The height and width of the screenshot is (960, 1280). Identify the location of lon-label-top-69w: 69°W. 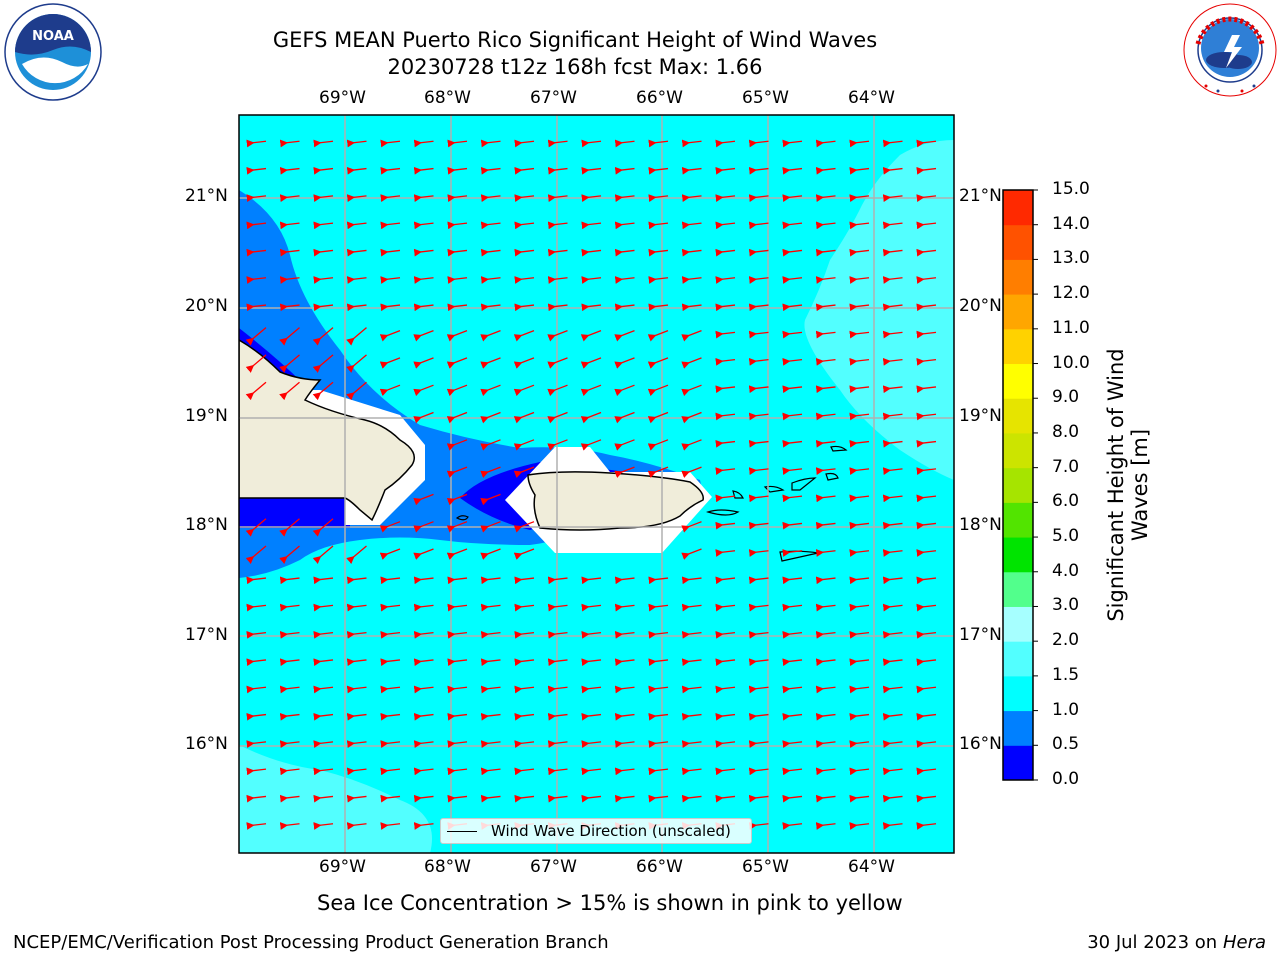
(342, 98).